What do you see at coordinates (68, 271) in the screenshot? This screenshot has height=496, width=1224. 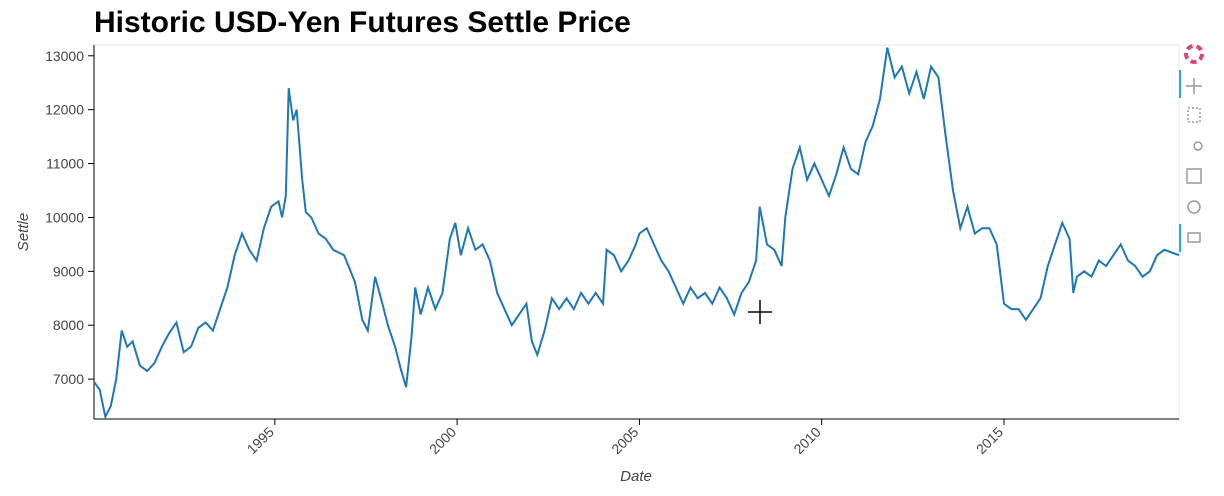 I see `y-tick-label: 9000` at bounding box center [68, 271].